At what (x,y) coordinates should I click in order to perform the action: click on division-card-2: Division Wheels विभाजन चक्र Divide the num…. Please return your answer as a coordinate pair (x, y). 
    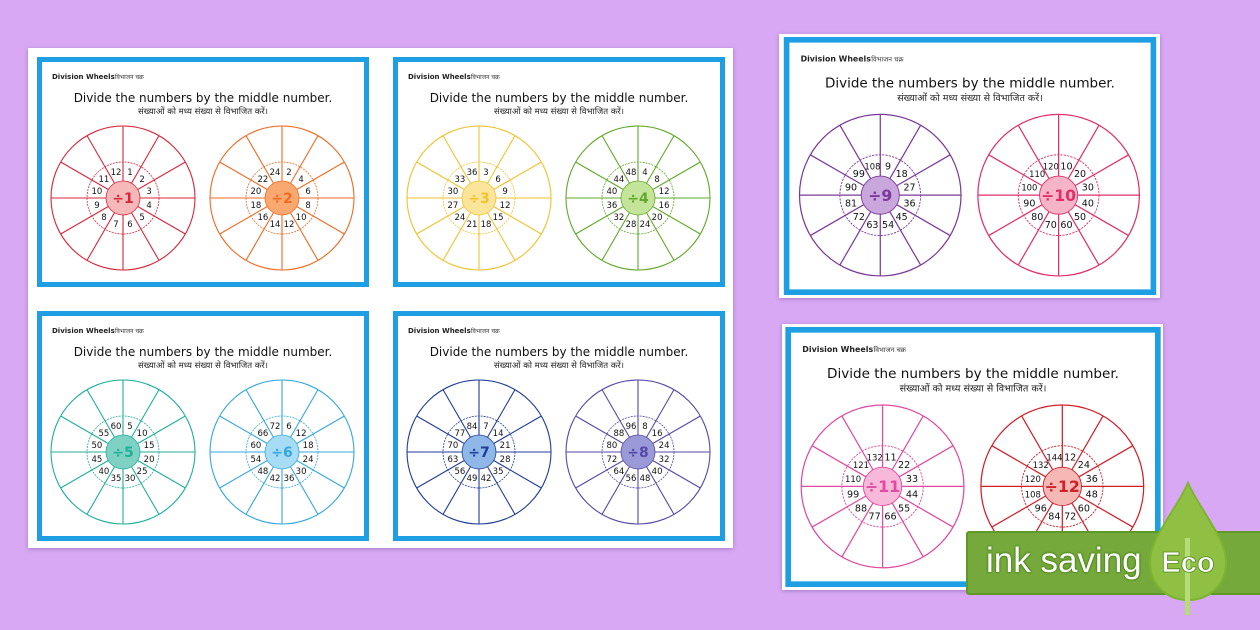
    Looking at the image, I should click on (559, 172).